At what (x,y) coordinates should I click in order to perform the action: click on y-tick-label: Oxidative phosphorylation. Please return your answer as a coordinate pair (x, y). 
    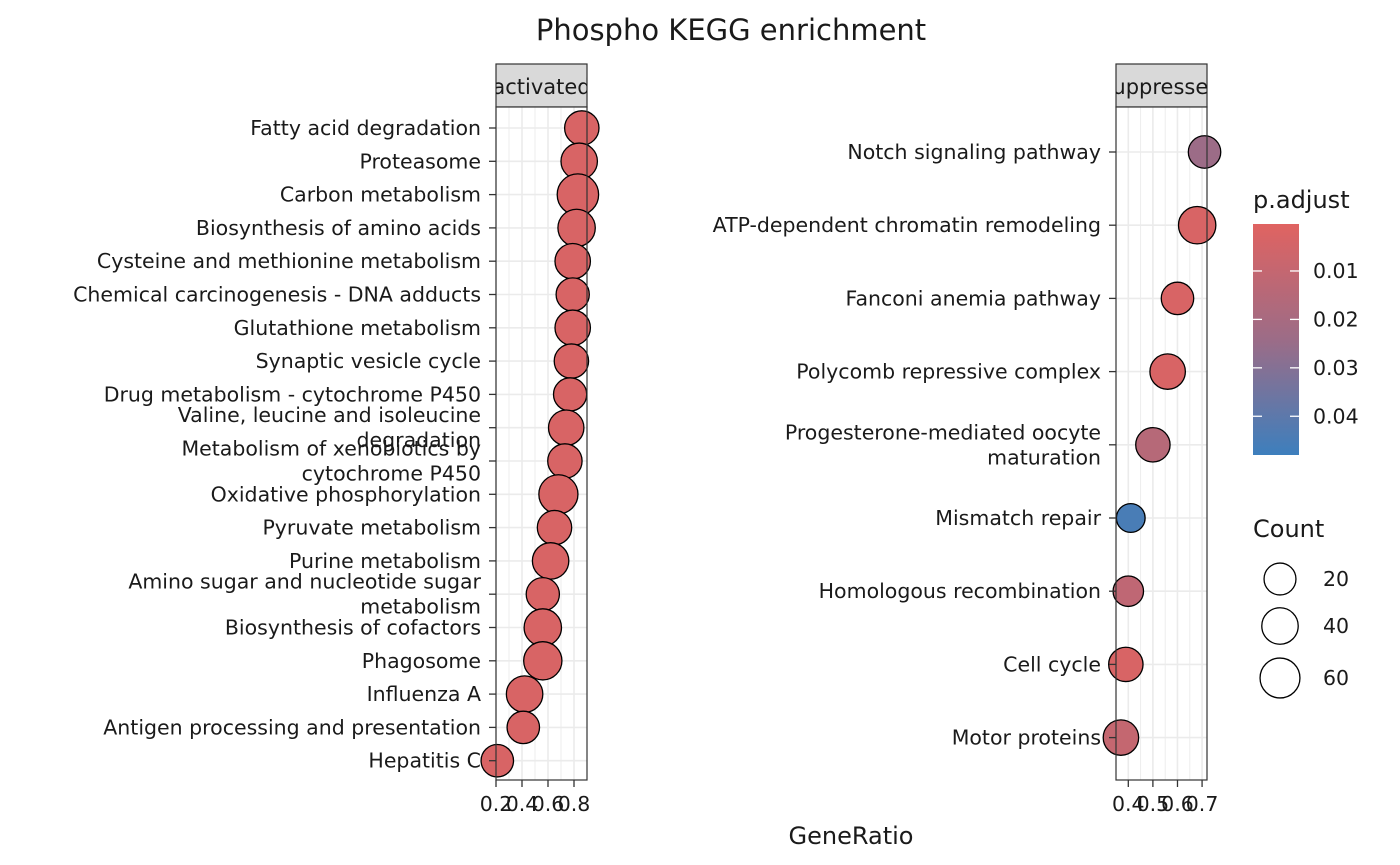
    Looking at the image, I should click on (346, 494).